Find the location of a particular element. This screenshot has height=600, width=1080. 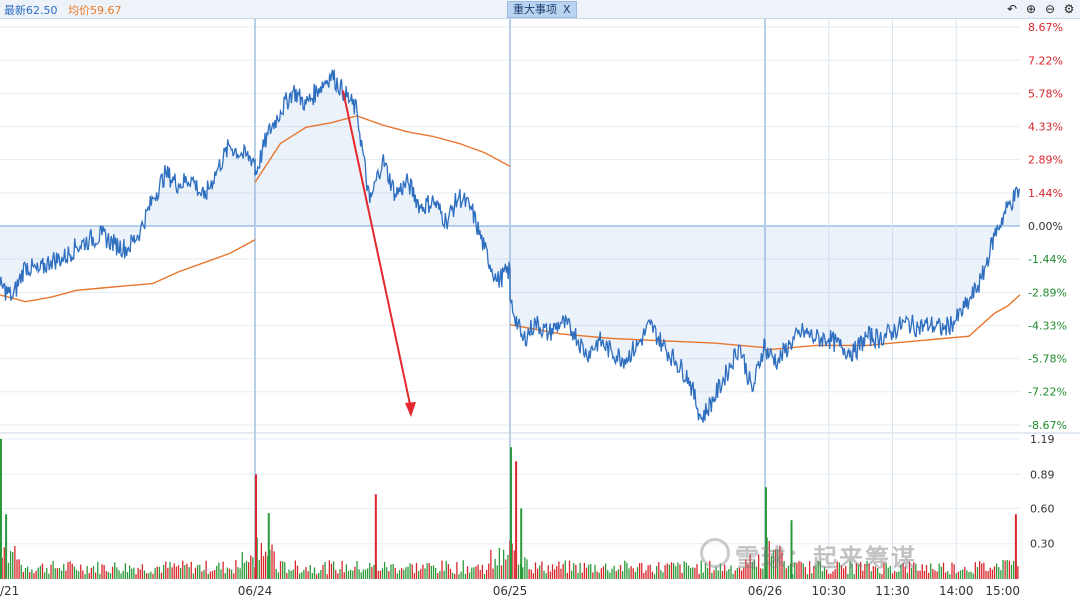

x-tick-label: /21 is located at coordinates (9, 591).